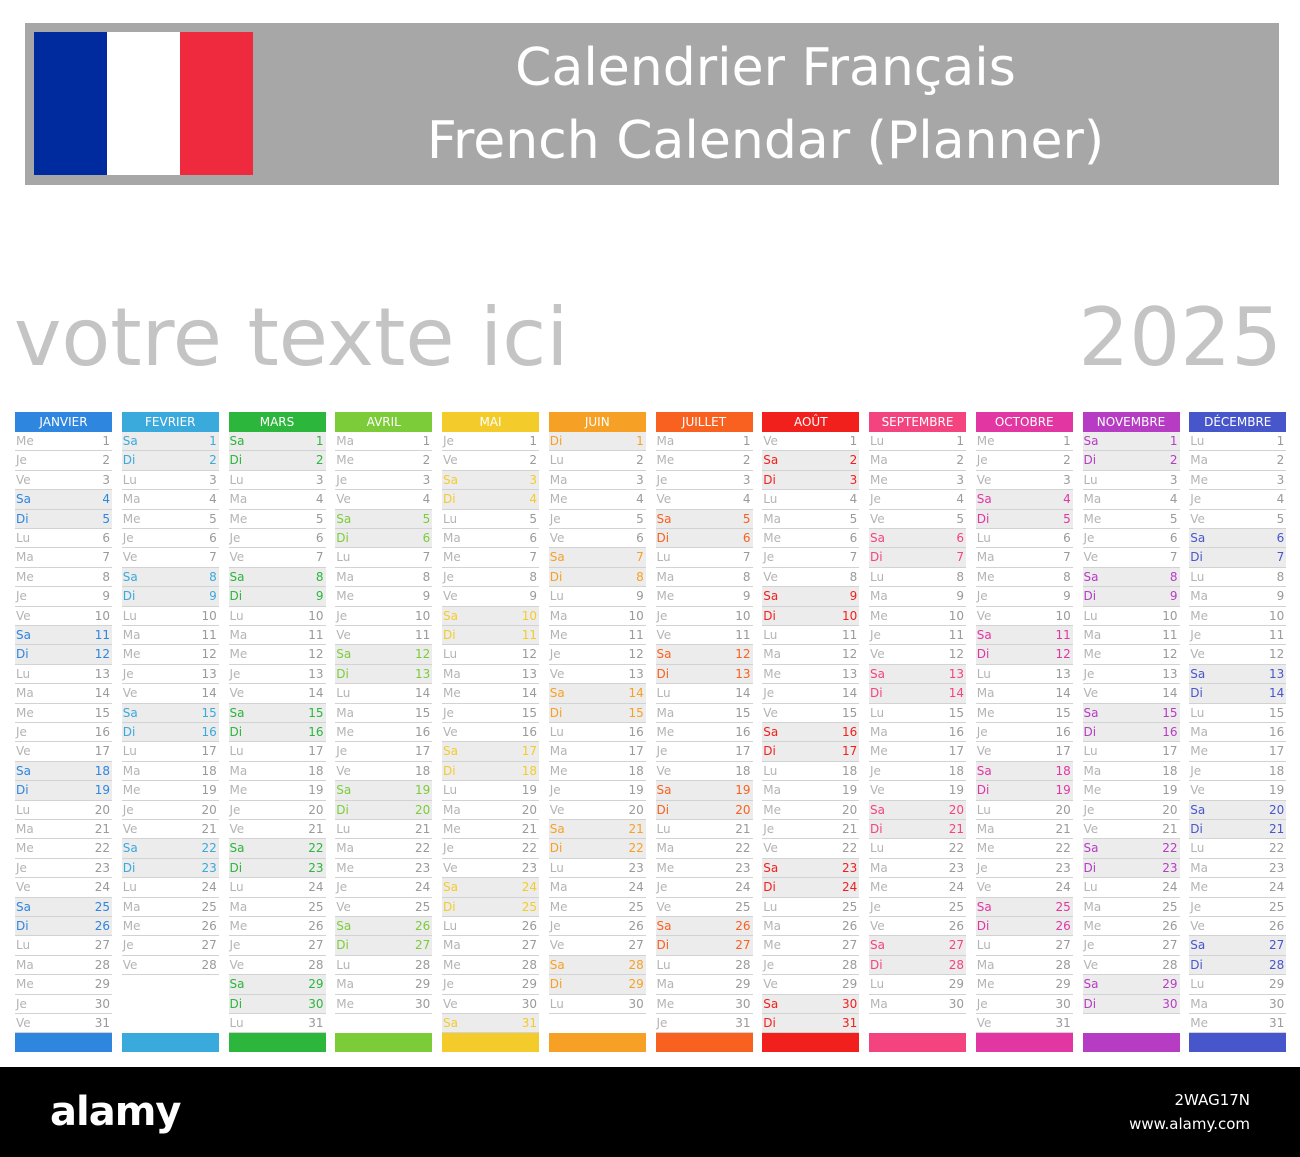 This screenshot has height=1157, width=1300. I want to click on day-row: Je 29, so click(490, 985).